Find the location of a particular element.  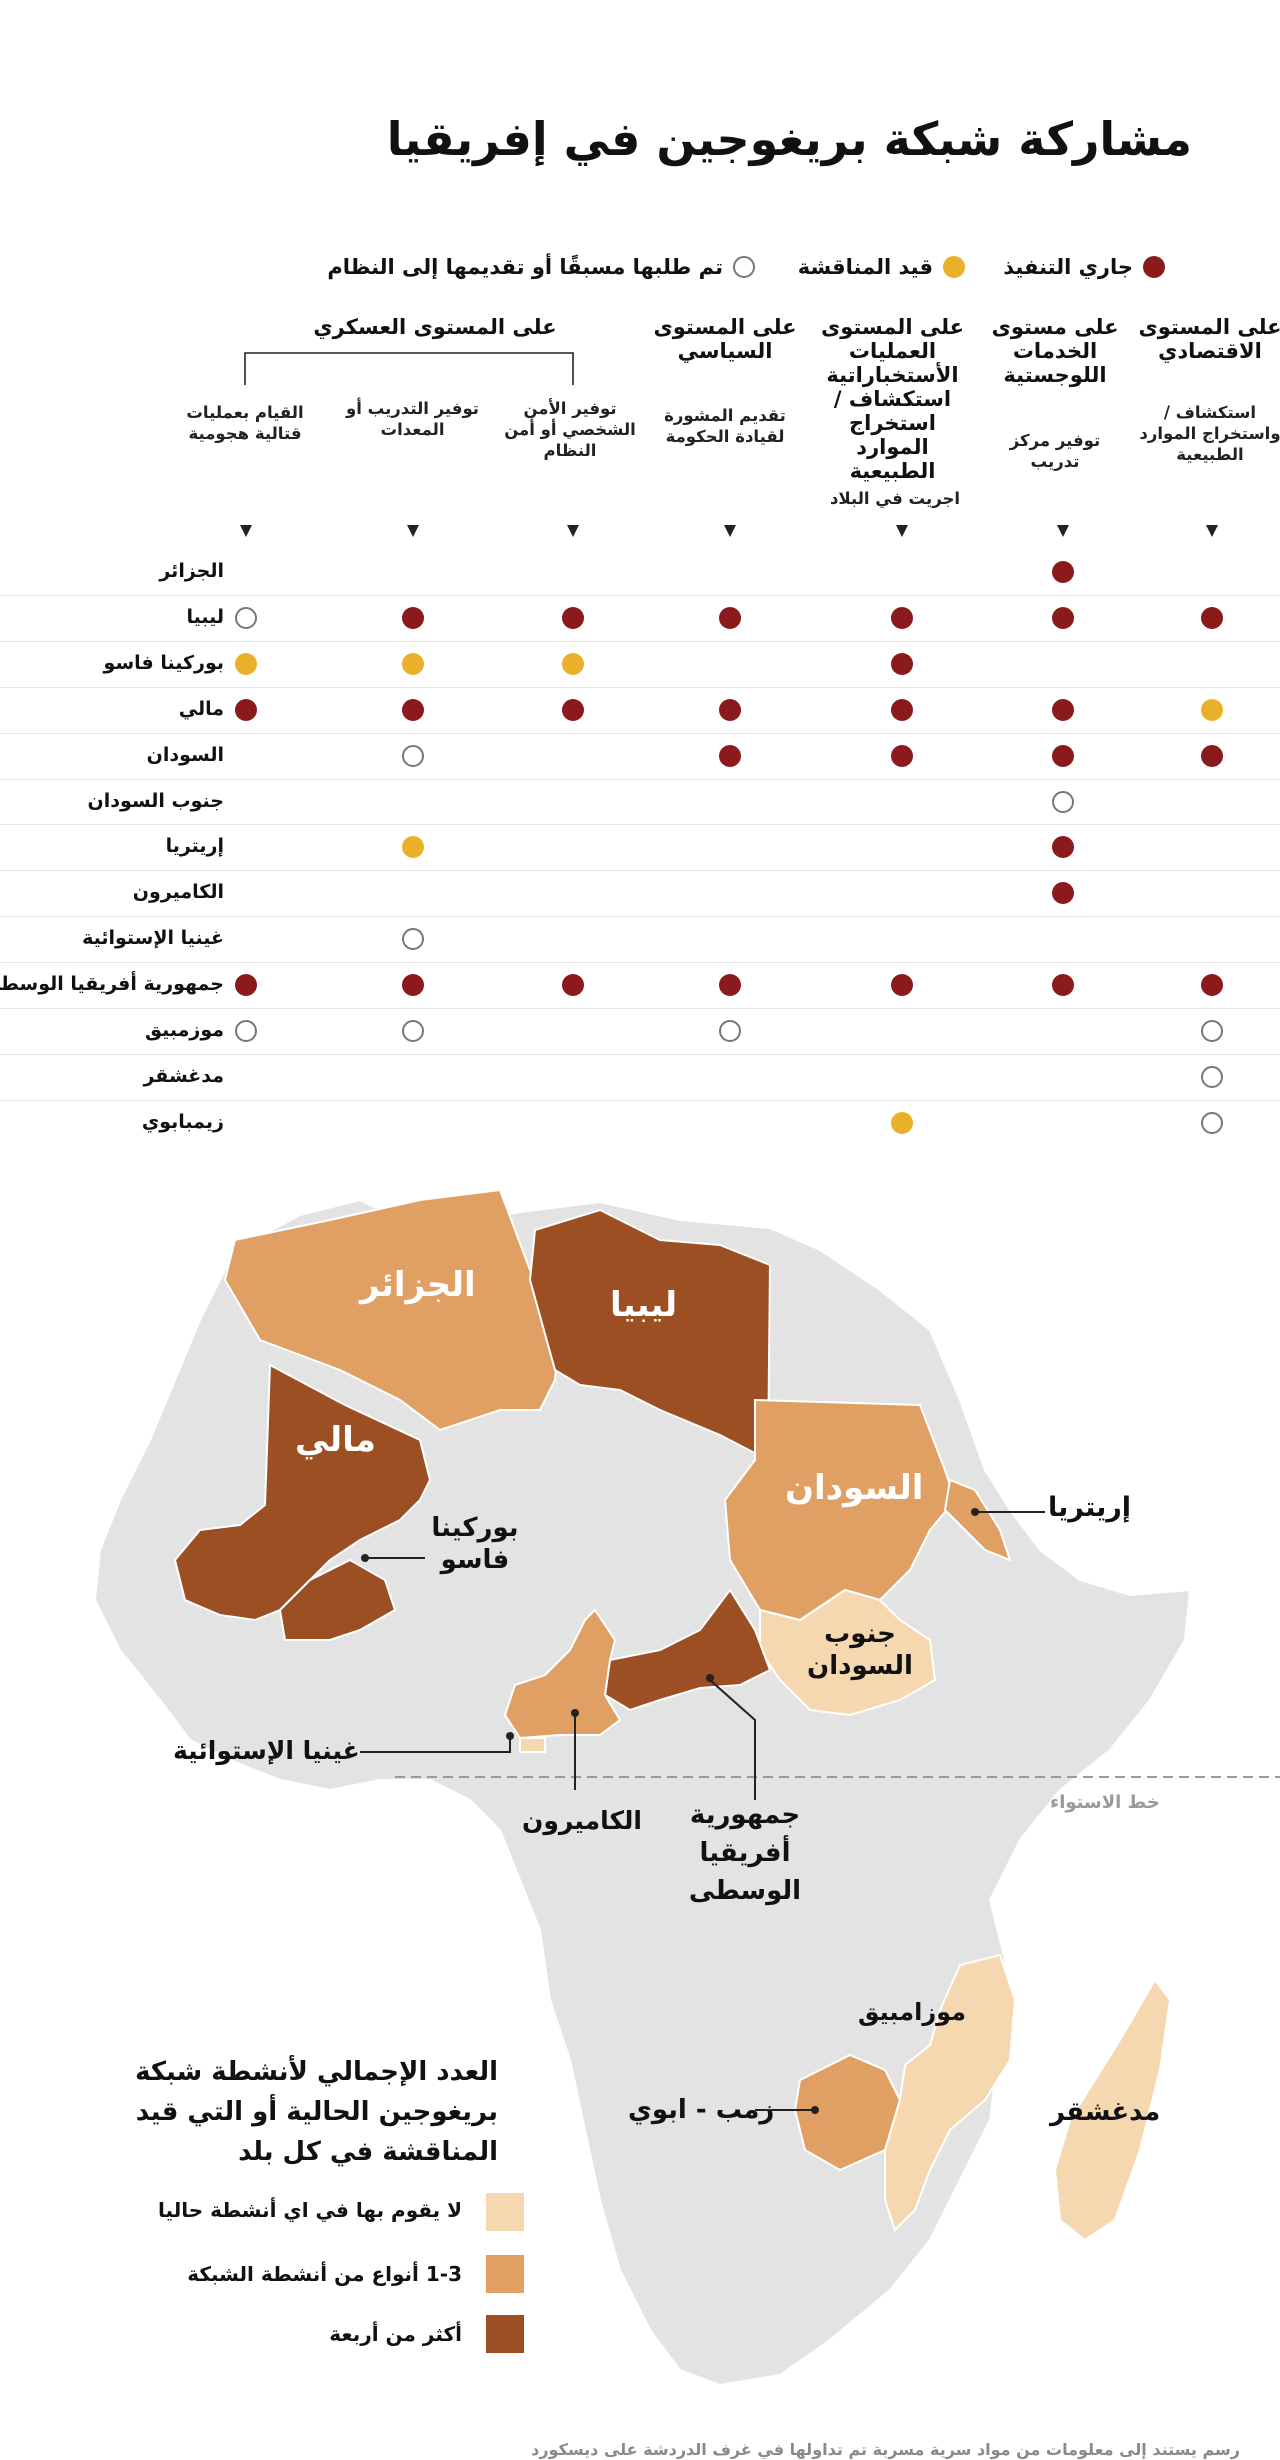

col-sub-combat: القيام بعمليات قتالية هجومية is located at coordinates (245, 423).